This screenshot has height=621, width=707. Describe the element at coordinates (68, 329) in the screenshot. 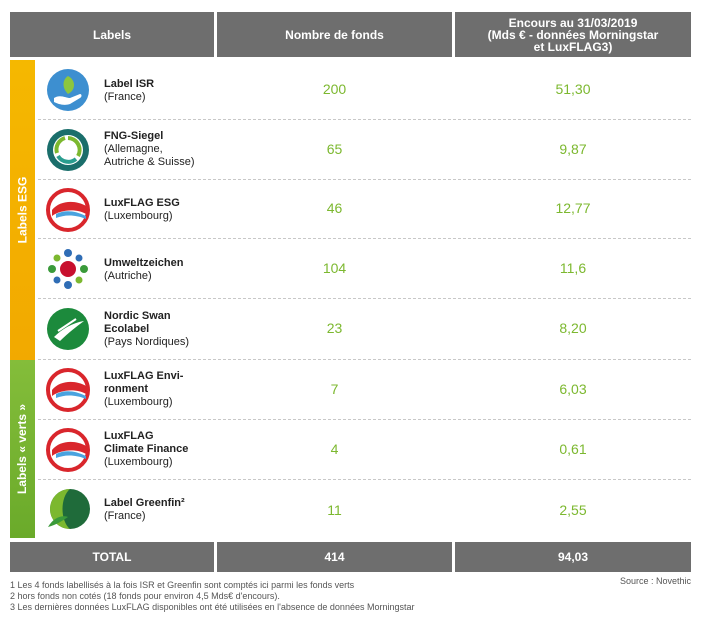

I see `nordic-swan-icon` at that location.